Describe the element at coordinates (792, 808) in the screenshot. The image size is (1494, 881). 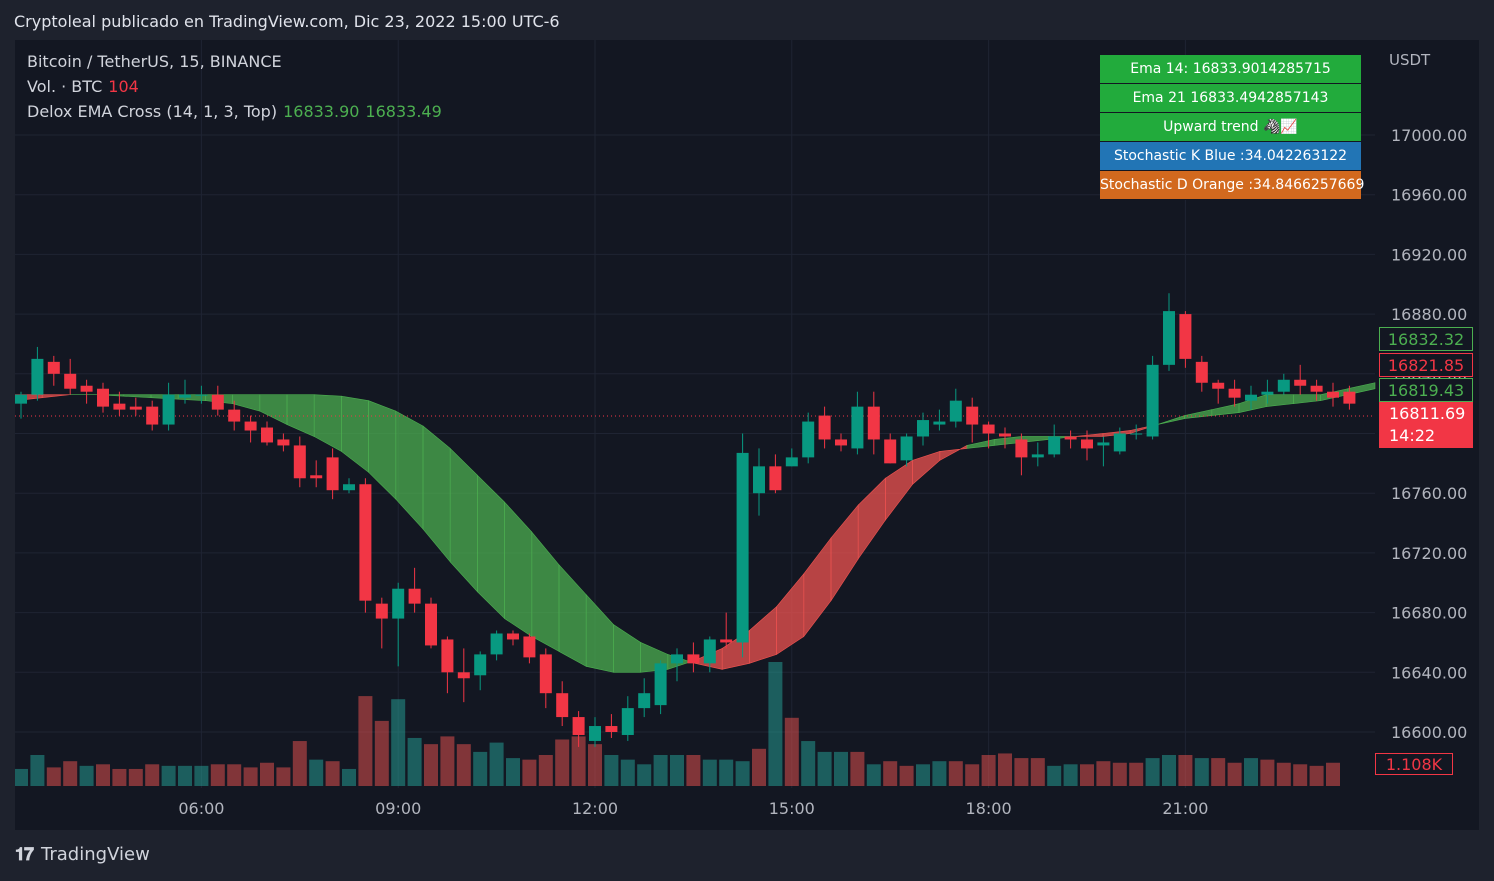
I see `time-tick-label: 15:00` at that location.